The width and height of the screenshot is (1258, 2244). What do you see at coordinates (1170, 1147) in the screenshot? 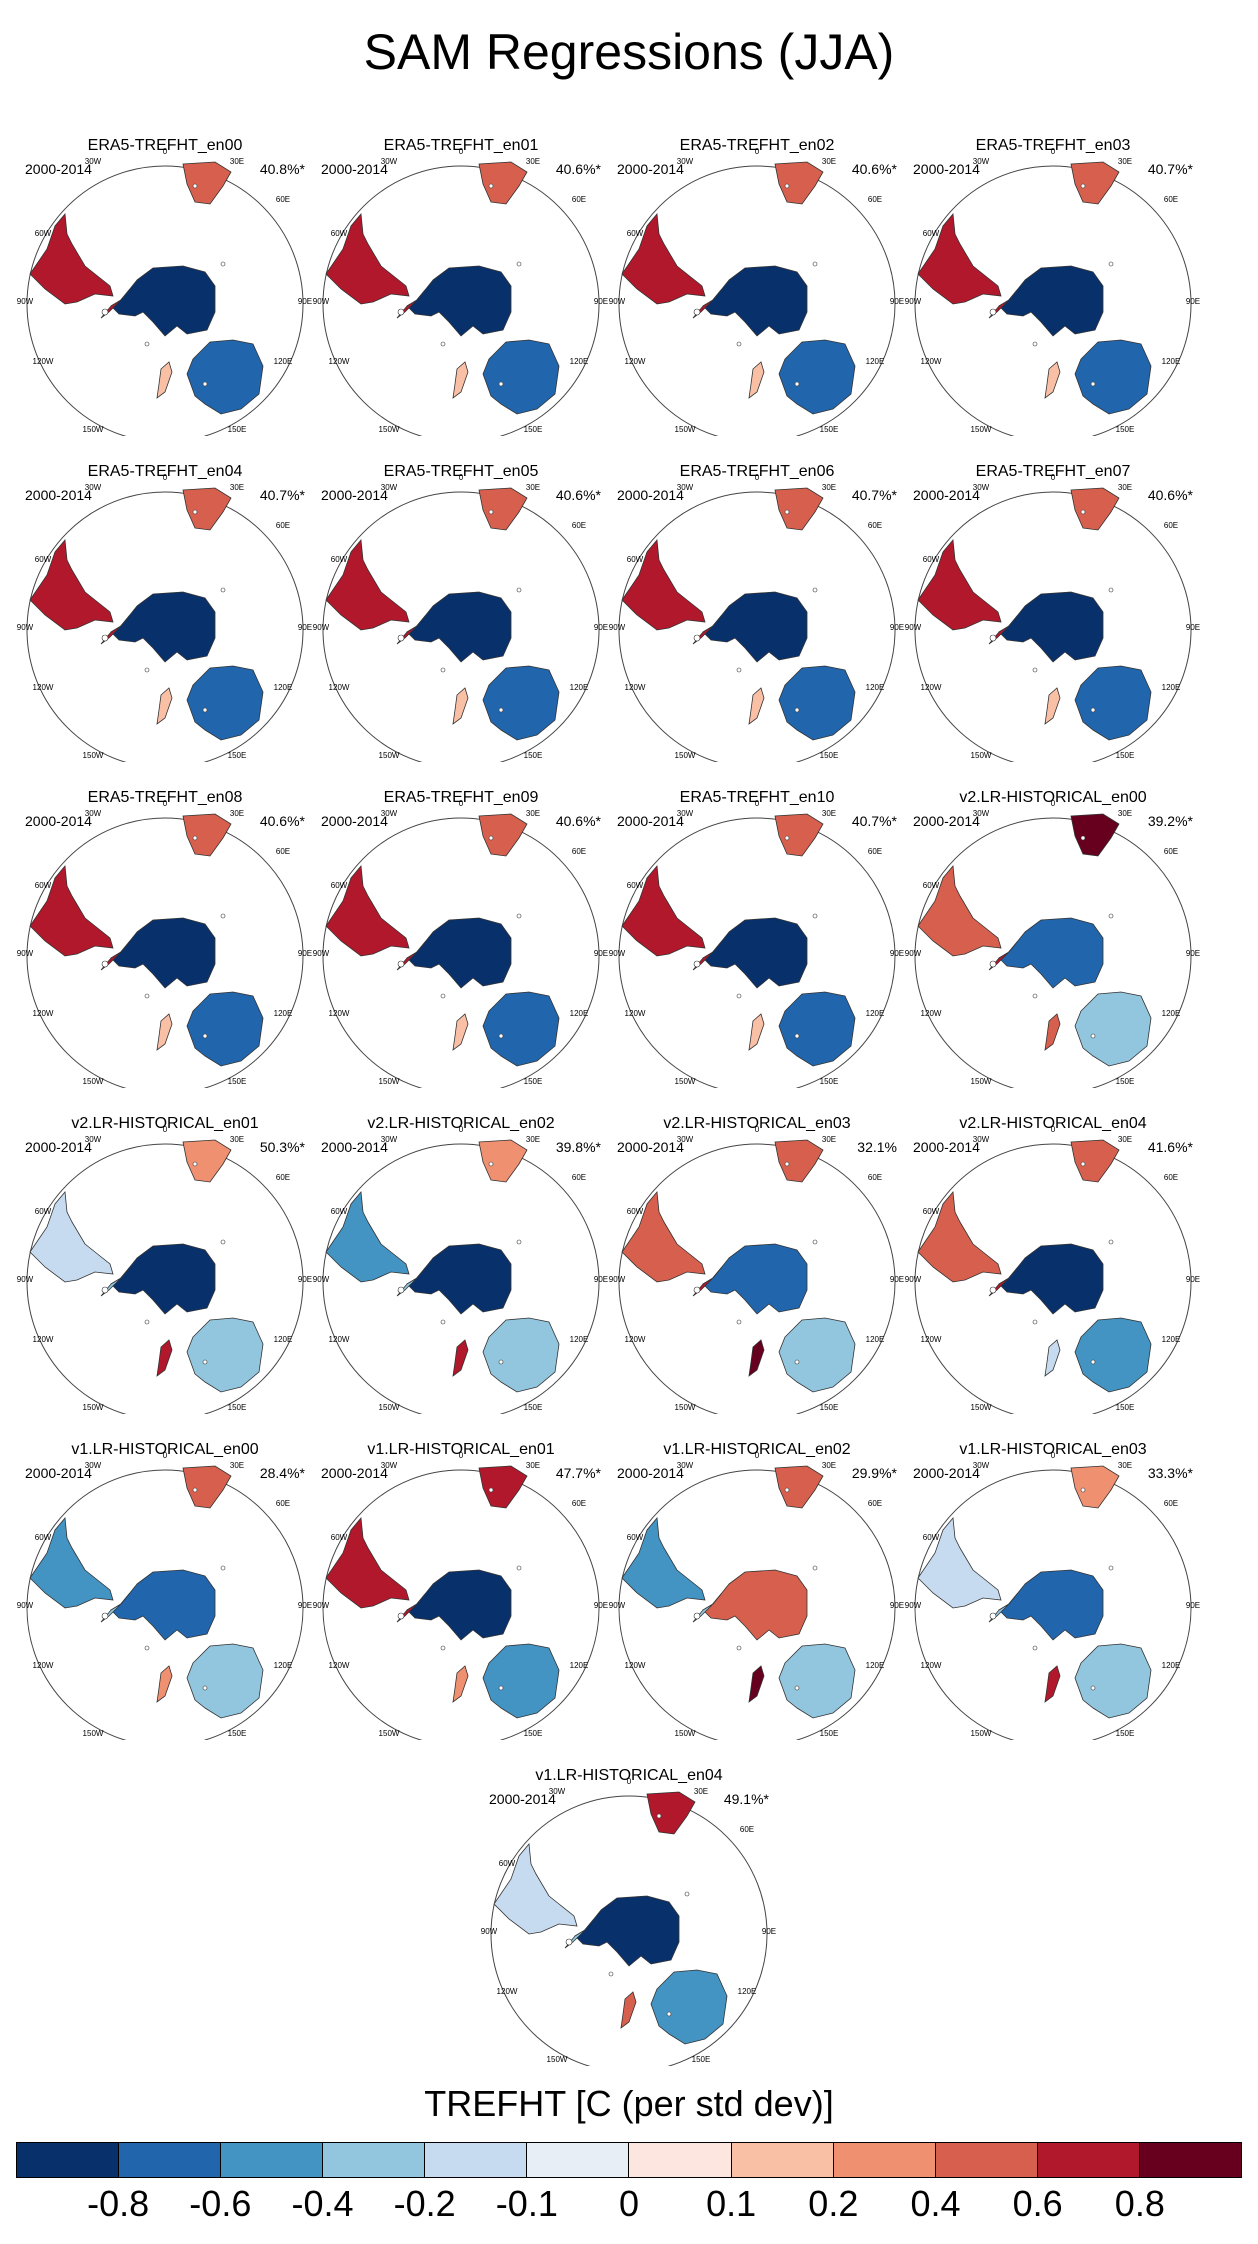
I see `panel-variance-explained: 41.6%*` at bounding box center [1170, 1147].